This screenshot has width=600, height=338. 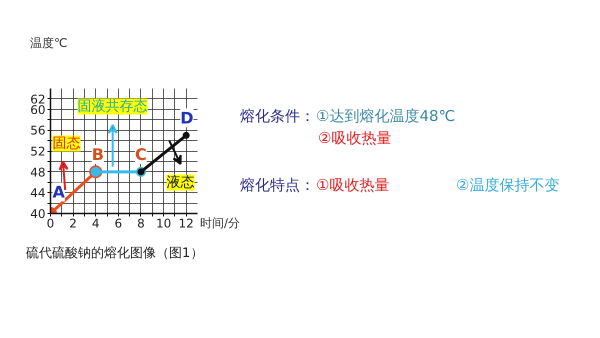 I want to click on annotation: 固态, so click(x=66, y=144).